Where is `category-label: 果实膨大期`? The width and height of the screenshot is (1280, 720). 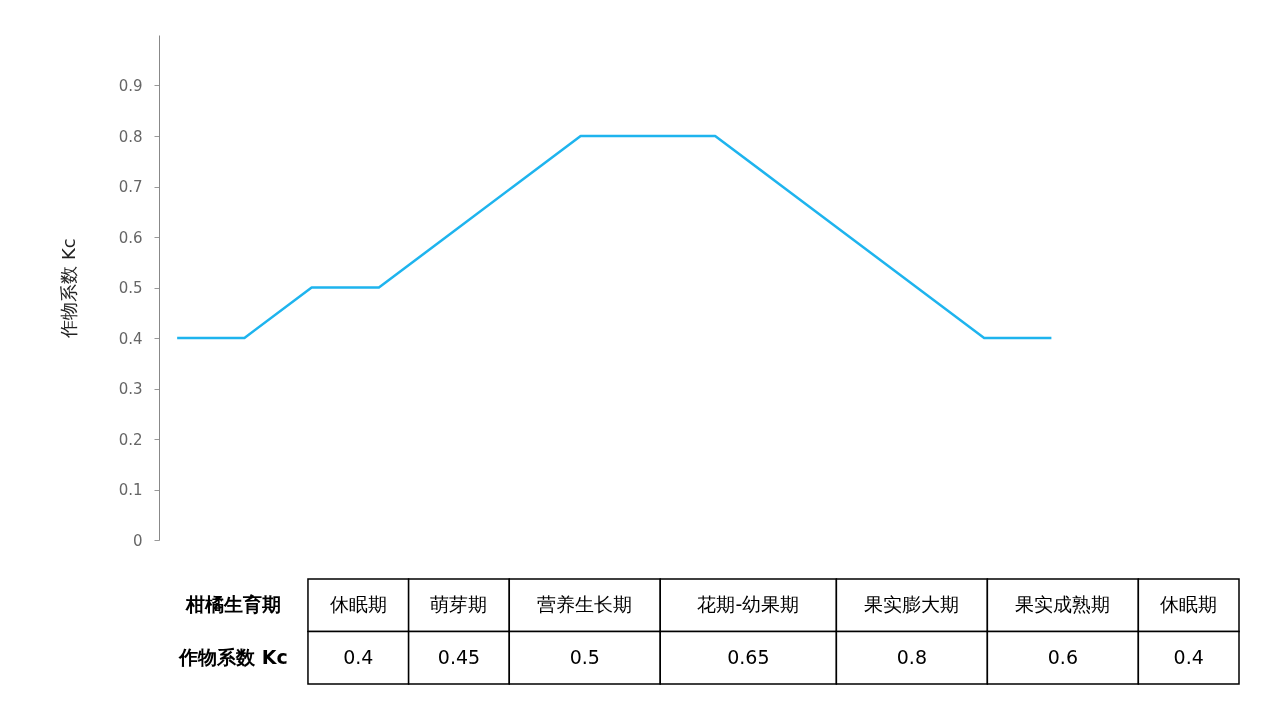 category-label: 果实膨大期 is located at coordinates (912, 604).